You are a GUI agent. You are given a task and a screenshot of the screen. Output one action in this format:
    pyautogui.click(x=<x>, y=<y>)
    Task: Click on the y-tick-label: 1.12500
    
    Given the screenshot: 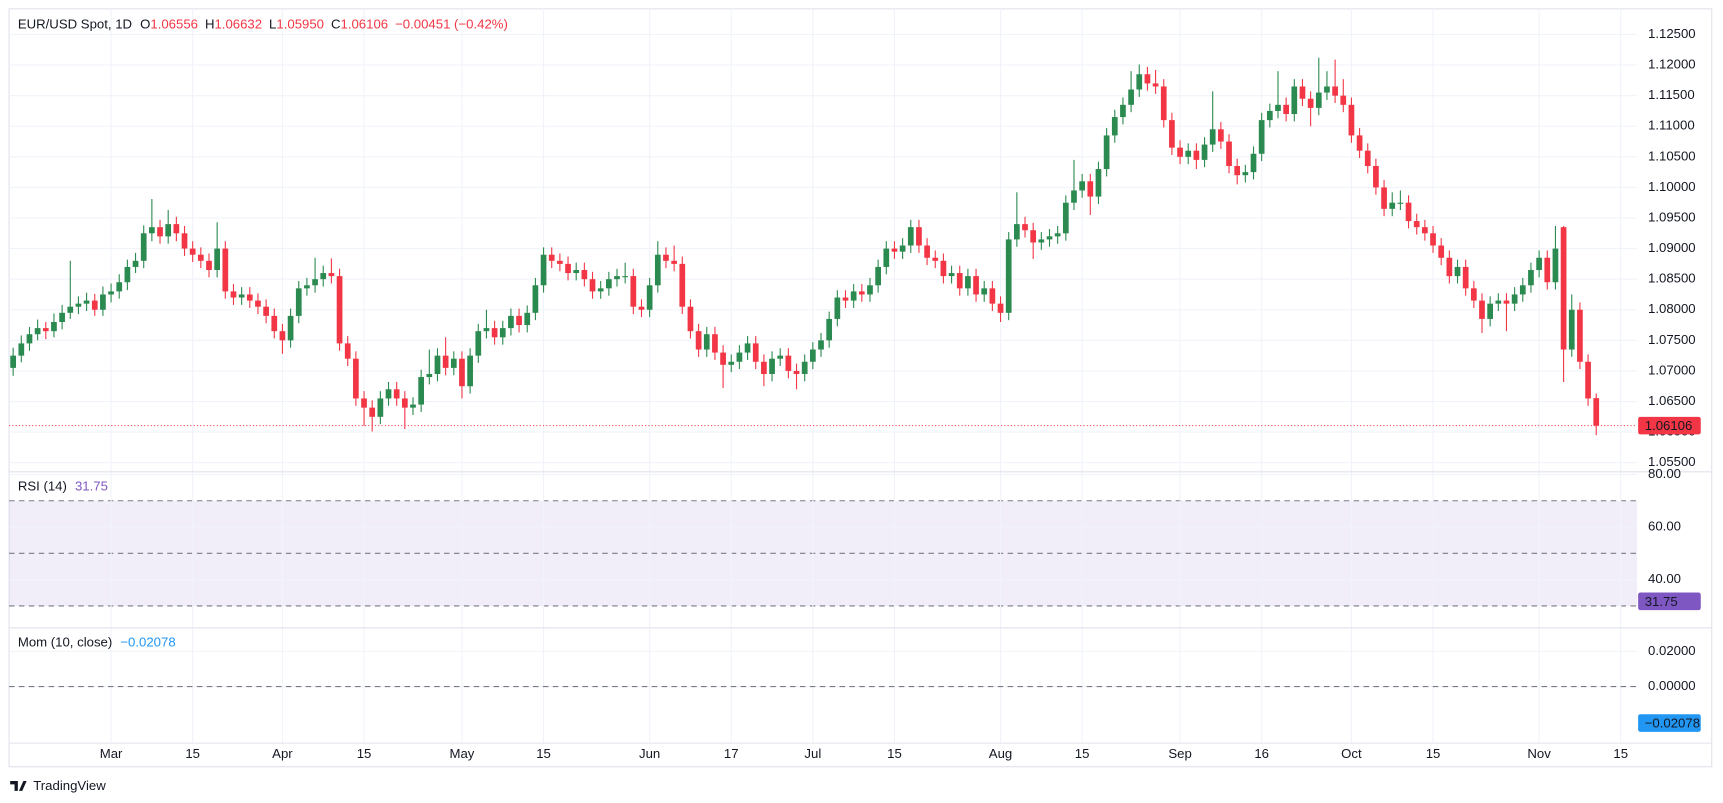 What is the action you would take?
    pyautogui.click(x=1672, y=33)
    